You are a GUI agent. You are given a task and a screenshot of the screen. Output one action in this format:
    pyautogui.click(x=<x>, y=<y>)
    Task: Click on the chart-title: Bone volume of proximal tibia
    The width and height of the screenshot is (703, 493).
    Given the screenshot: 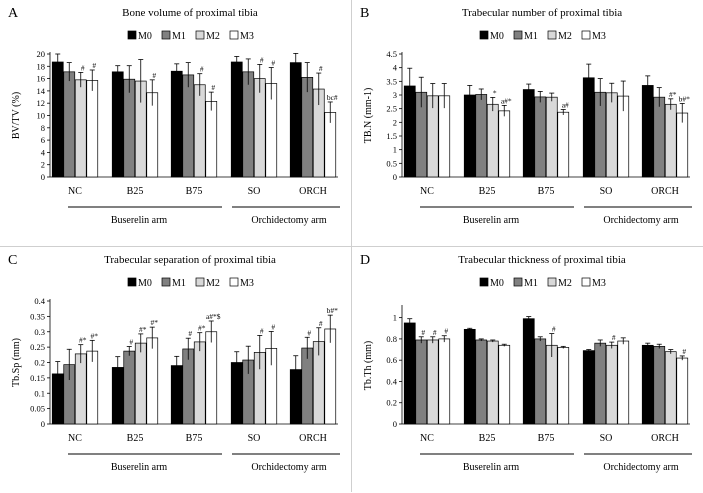 What is the action you would take?
    pyautogui.click(x=190, y=13)
    